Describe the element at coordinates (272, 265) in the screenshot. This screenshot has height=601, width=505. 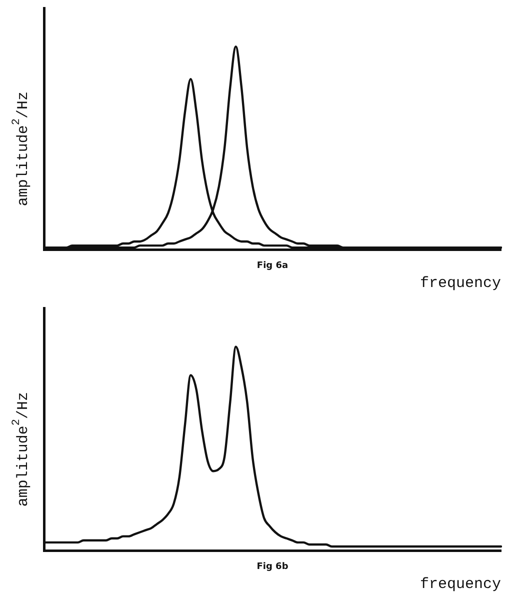
I see `caption: Fig 6a` at that location.